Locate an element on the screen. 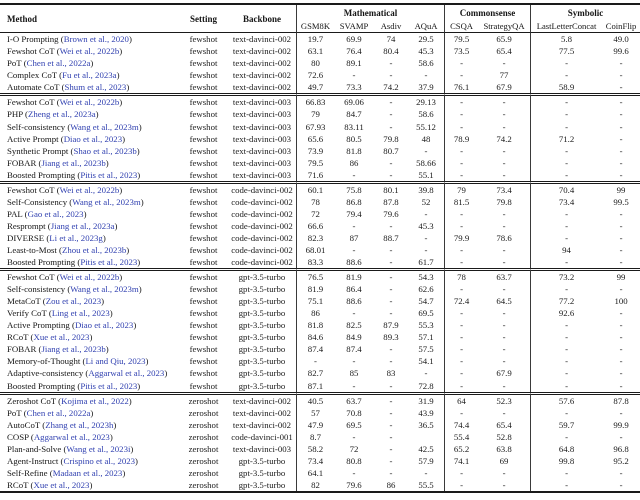  score-cell: 59.7 is located at coordinates (566, 424).